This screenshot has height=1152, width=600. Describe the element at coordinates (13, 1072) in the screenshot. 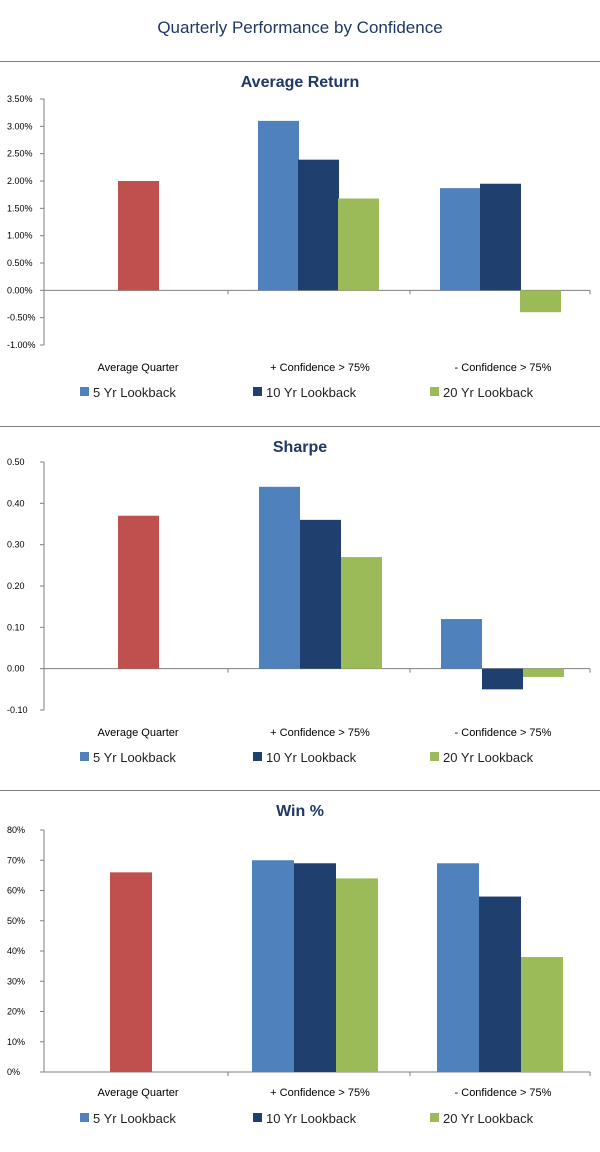

I see `y-tick-label: 0%` at that location.